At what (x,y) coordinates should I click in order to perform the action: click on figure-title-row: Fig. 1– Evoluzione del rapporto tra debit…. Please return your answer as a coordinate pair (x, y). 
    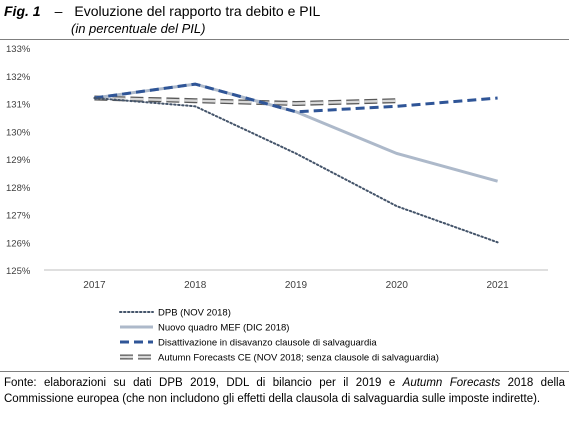
    Looking at the image, I should click on (162, 11).